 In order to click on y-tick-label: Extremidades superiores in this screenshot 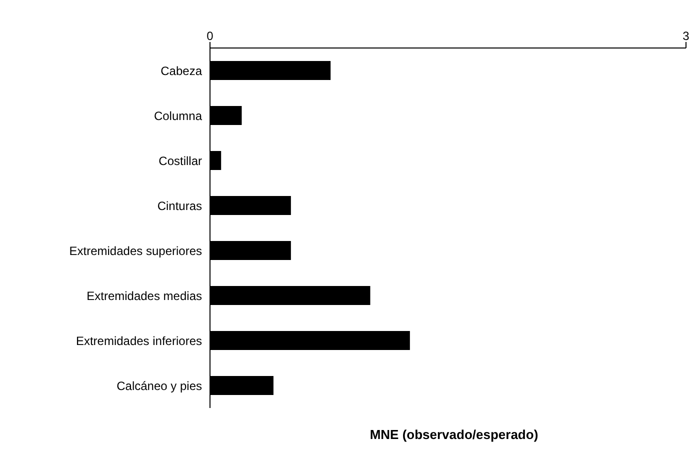, I will do `click(135, 251)`.